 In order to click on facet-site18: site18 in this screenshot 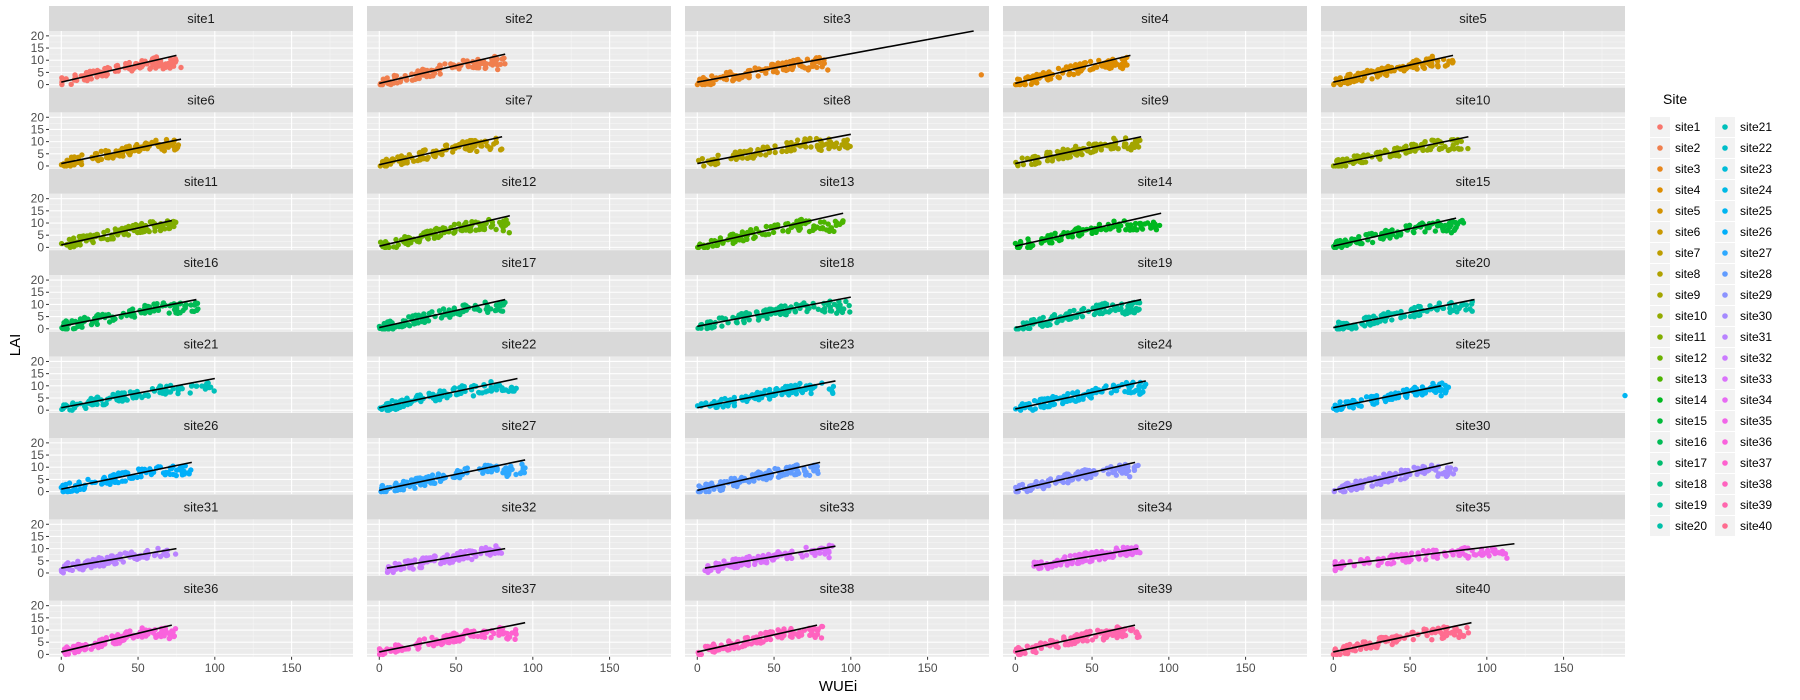, I will do `click(837, 291)`.